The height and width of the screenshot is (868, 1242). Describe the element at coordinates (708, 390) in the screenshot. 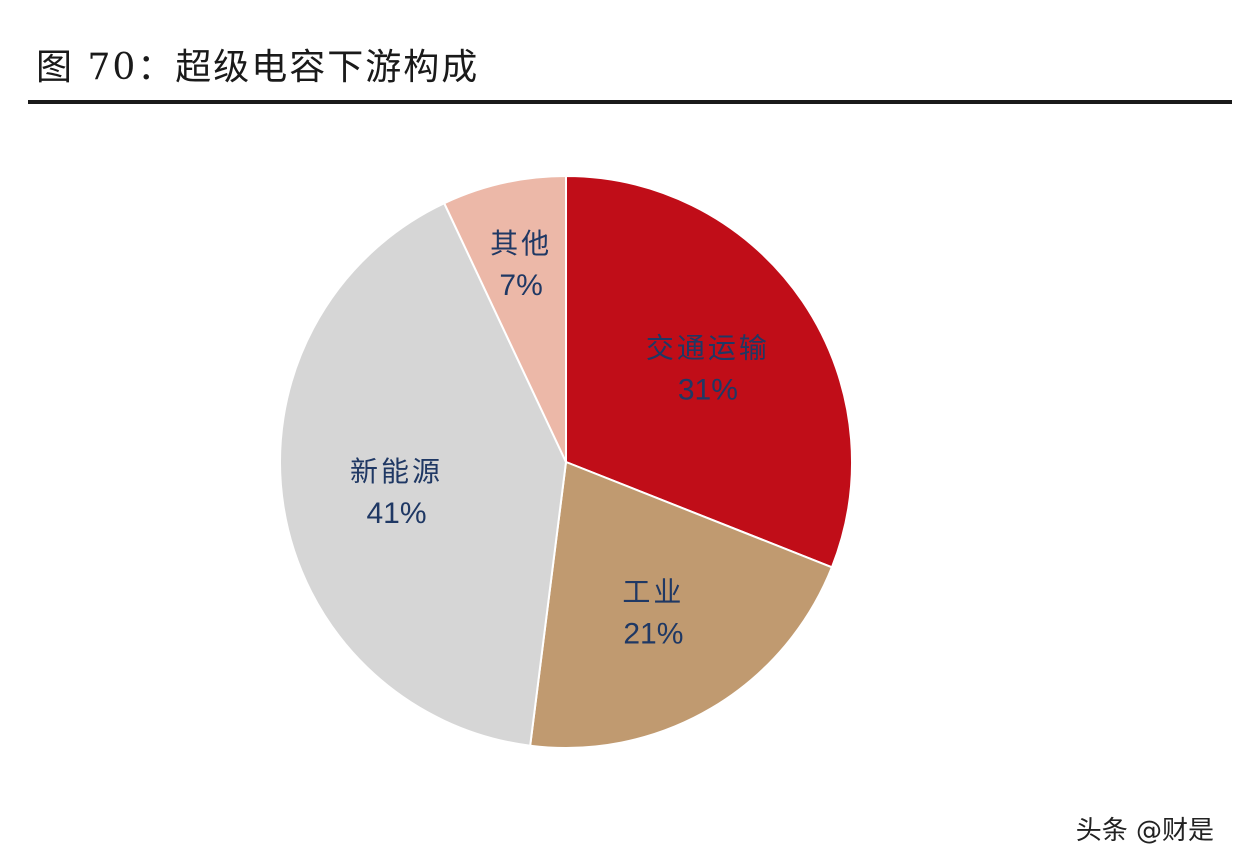

I see `slice-value-label: 31%` at that location.